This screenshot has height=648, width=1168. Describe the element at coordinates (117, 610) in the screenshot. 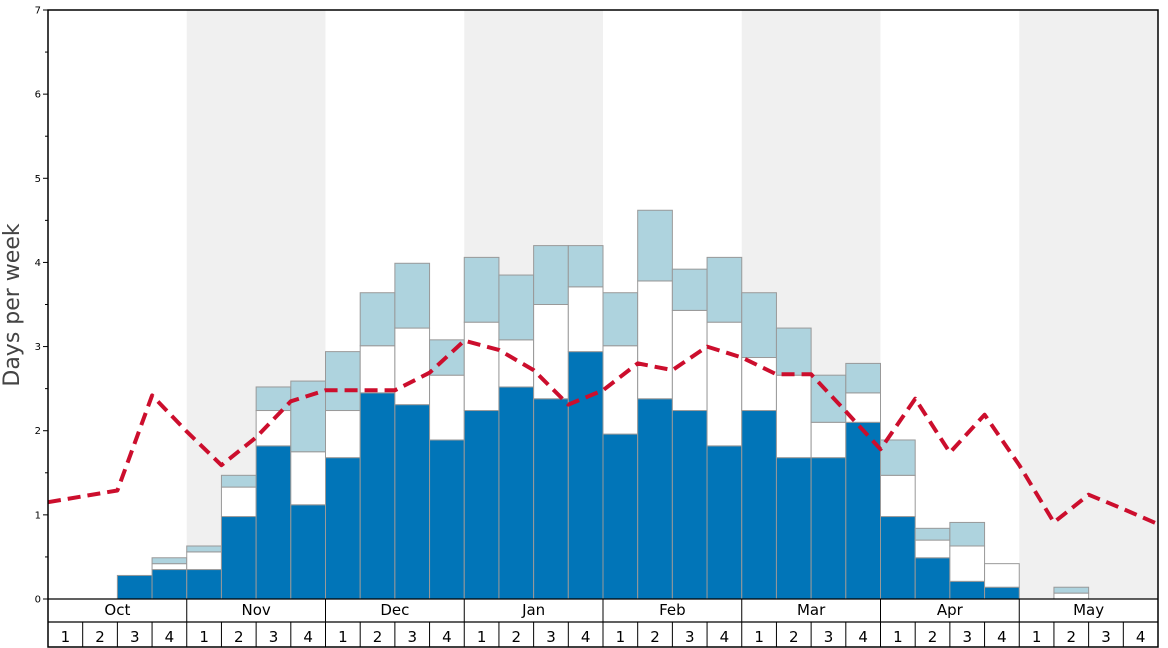

I see `month-label: Oct` at that location.